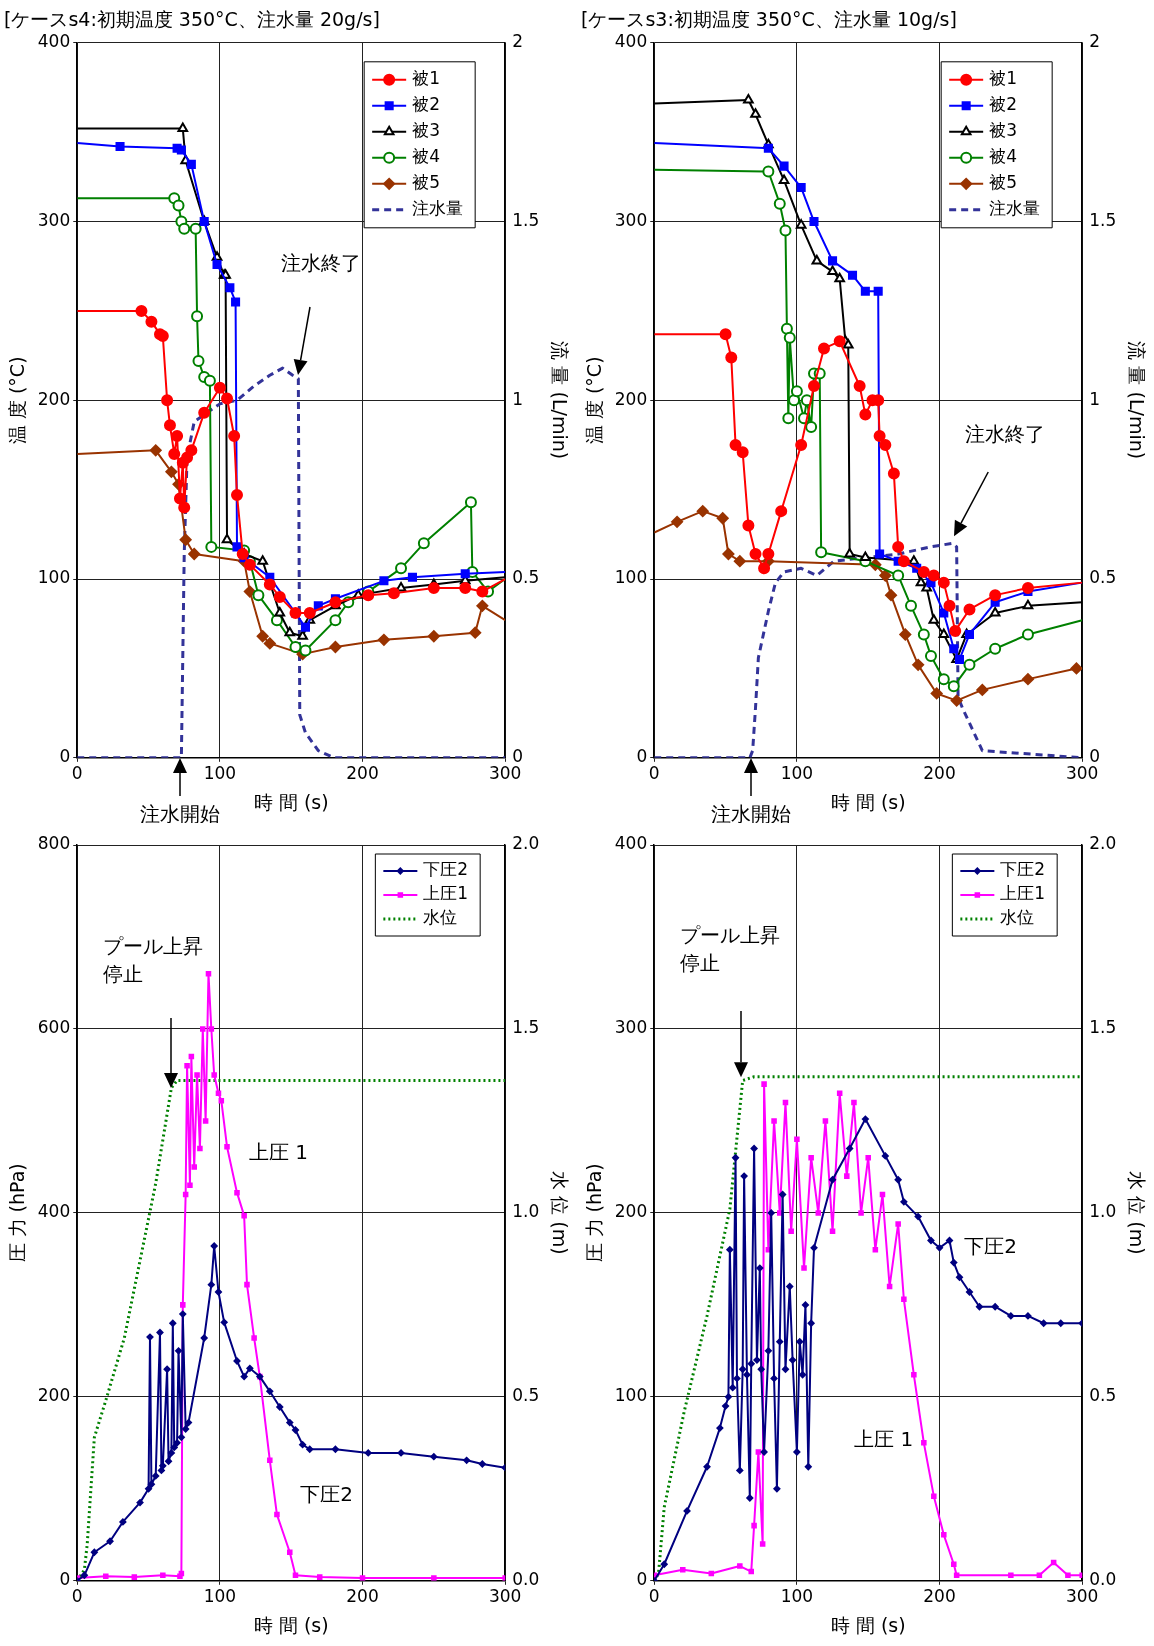  I want to click on y-tick-label: 800, so click(54, 843).